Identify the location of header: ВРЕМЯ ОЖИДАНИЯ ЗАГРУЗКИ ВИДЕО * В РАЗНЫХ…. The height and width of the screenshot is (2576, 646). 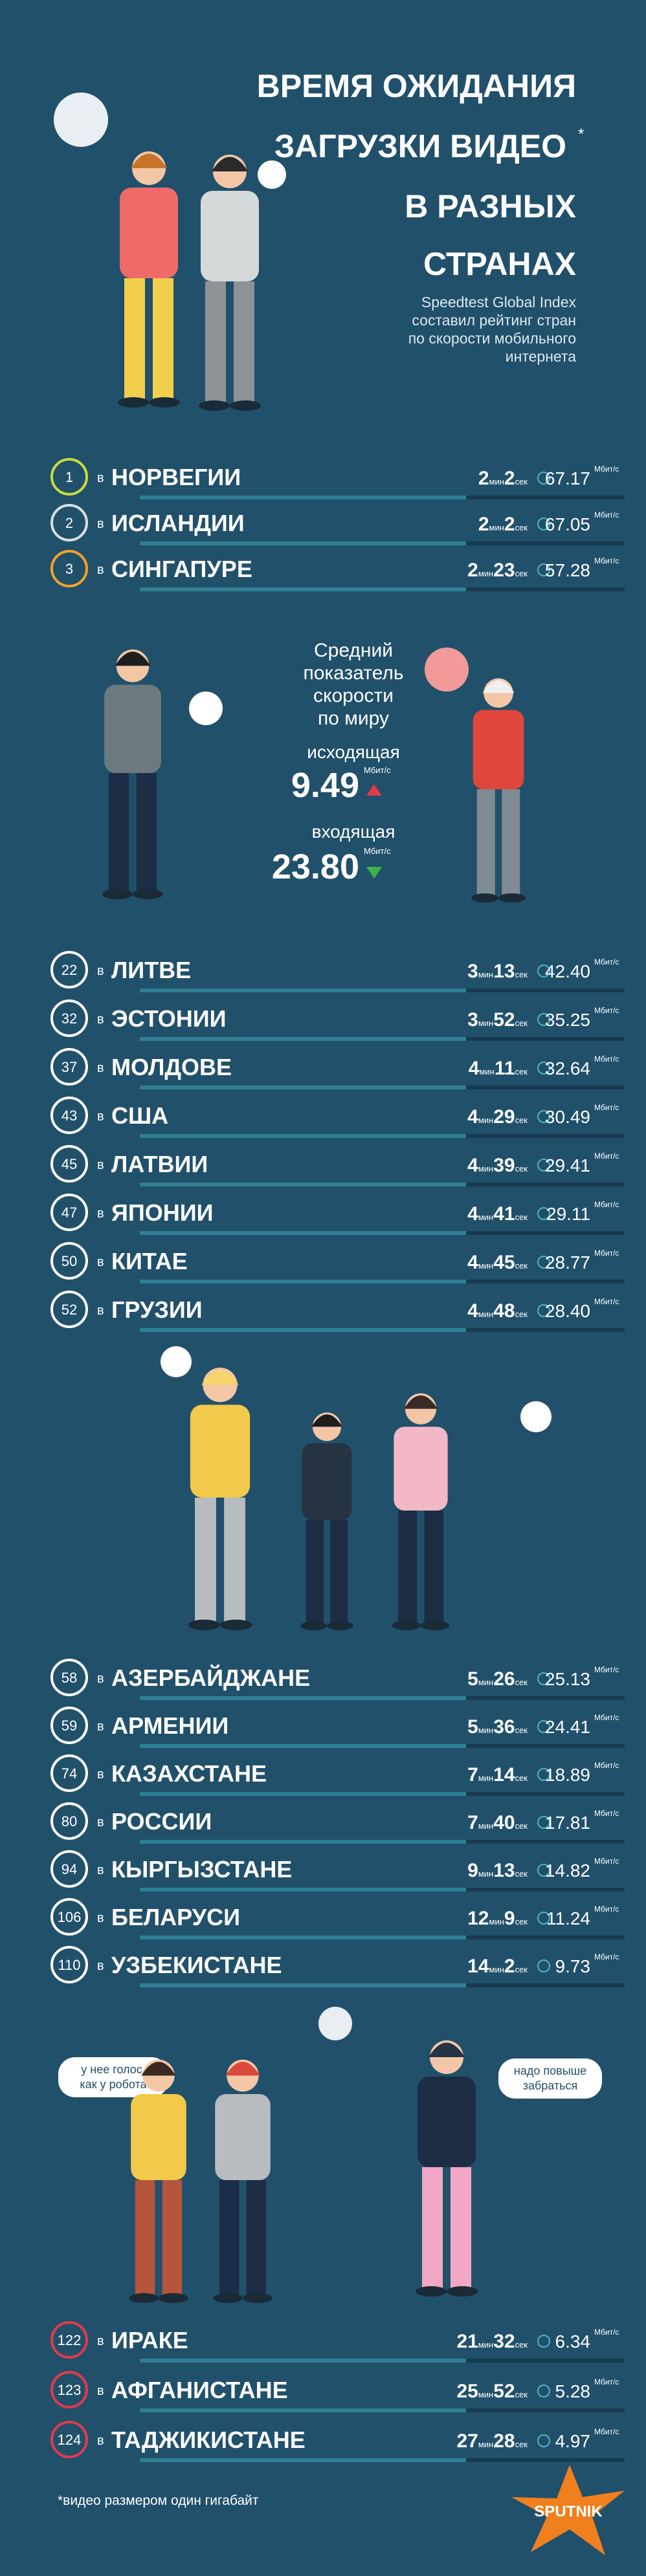
(421, 216).